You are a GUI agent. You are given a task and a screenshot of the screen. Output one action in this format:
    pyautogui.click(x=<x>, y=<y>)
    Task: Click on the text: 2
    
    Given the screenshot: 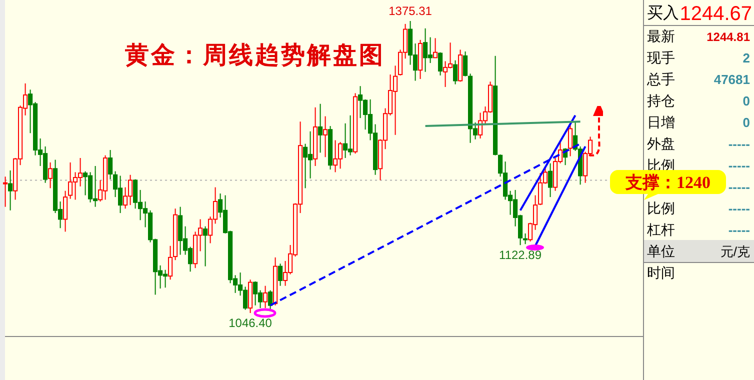 What is the action you would take?
    pyautogui.click(x=746, y=58)
    